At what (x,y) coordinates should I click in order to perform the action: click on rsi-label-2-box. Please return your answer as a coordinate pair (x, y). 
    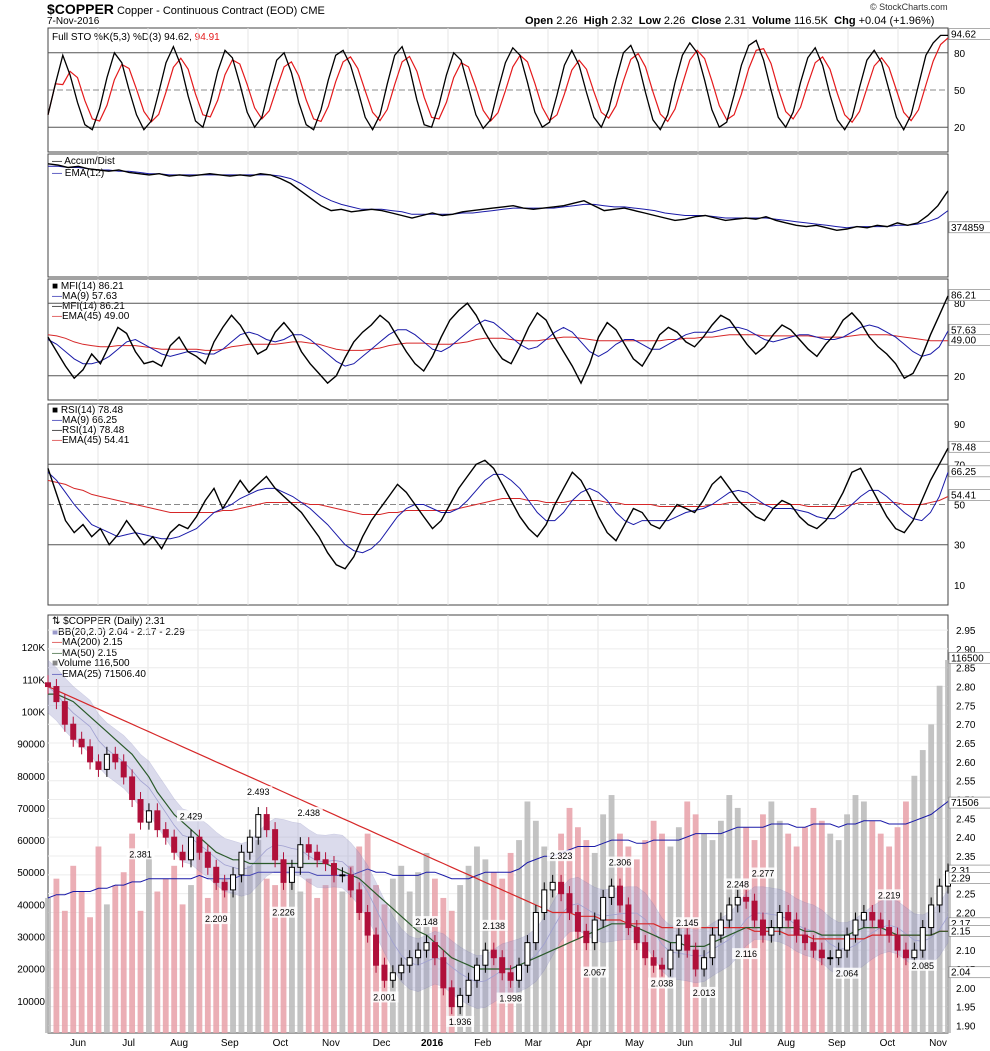
    Looking at the image, I should click on (969, 471).